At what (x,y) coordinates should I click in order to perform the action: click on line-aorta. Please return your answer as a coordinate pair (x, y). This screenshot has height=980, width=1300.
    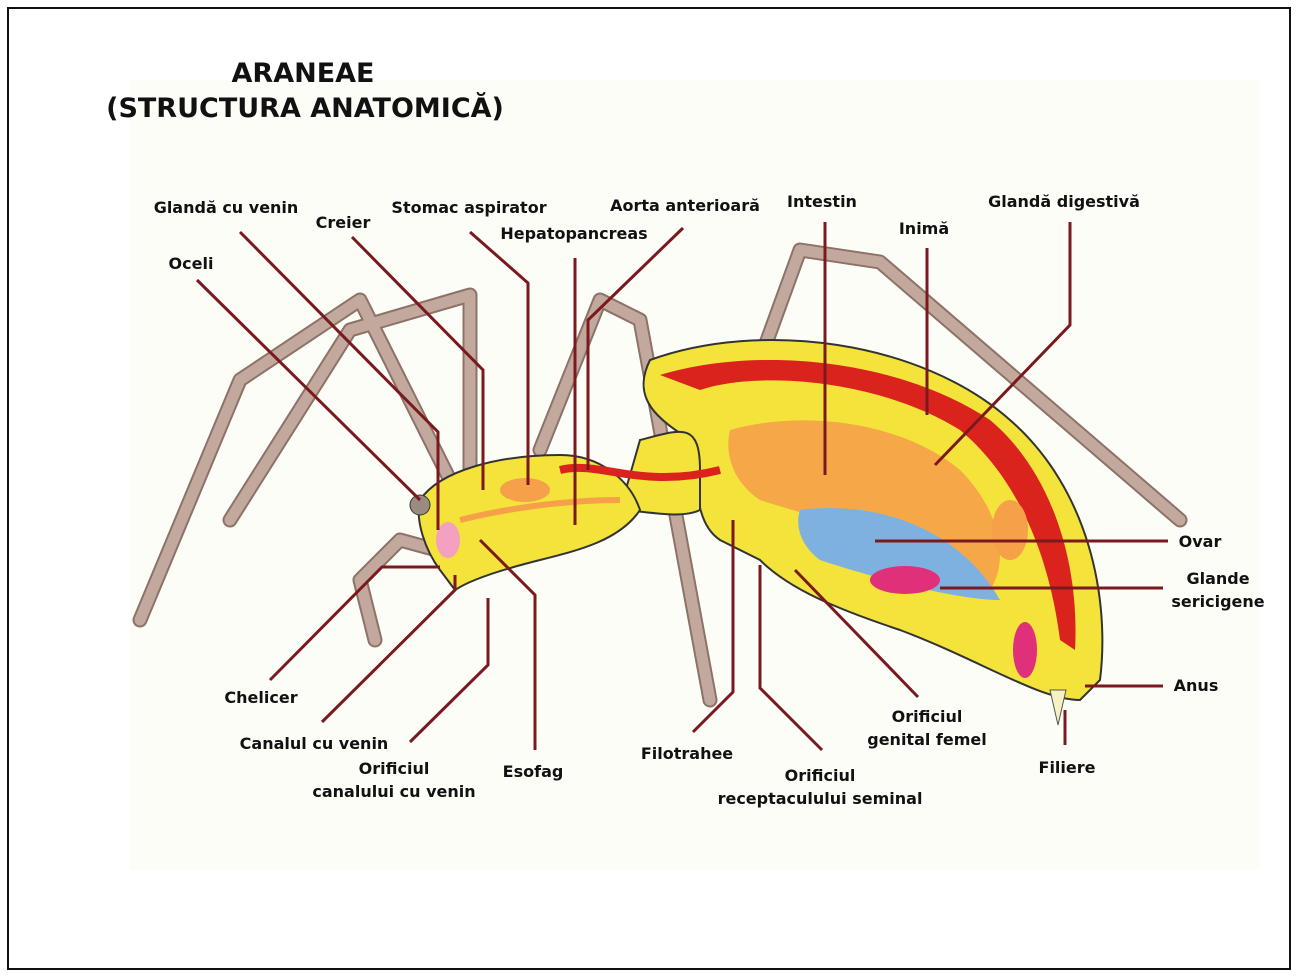
    Looking at the image, I should click on (635, 348).